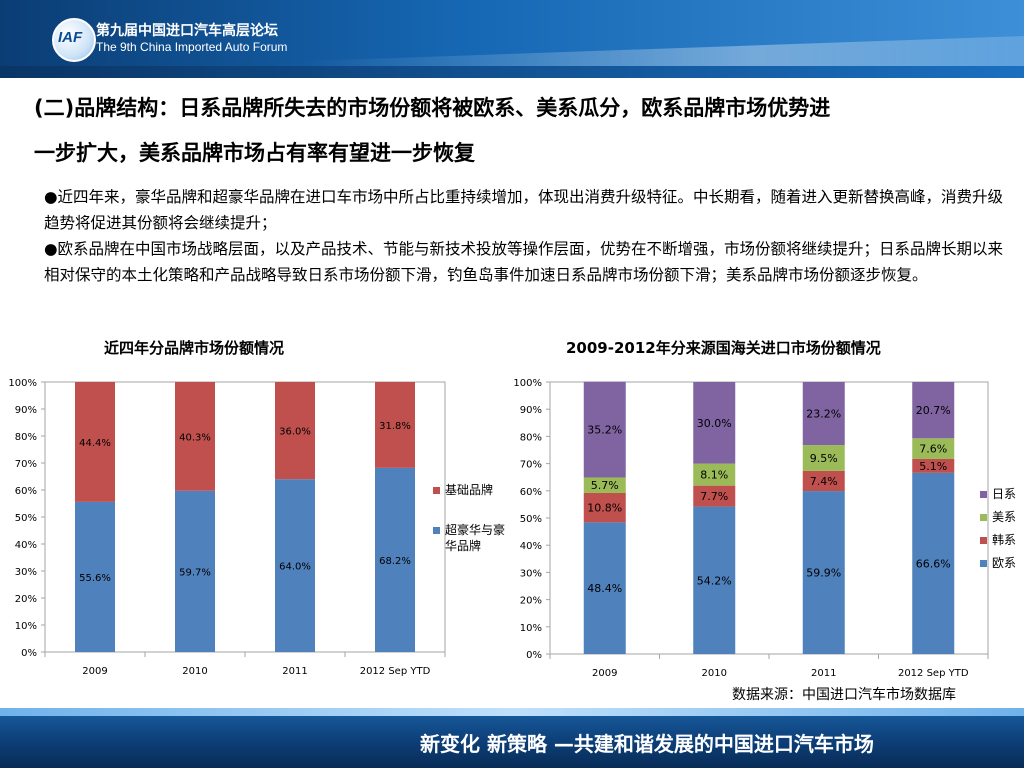 This screenshot has width=1024, height=768. I want to click on y-tick-label: 10%, so click(531, 628).